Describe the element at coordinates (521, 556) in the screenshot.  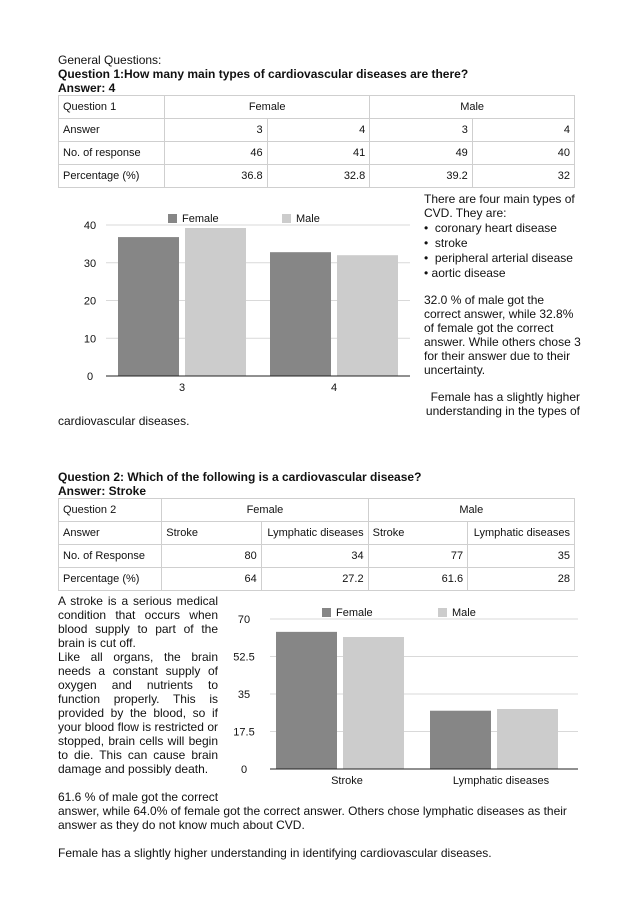
I see `table-cell: 35` at that location.